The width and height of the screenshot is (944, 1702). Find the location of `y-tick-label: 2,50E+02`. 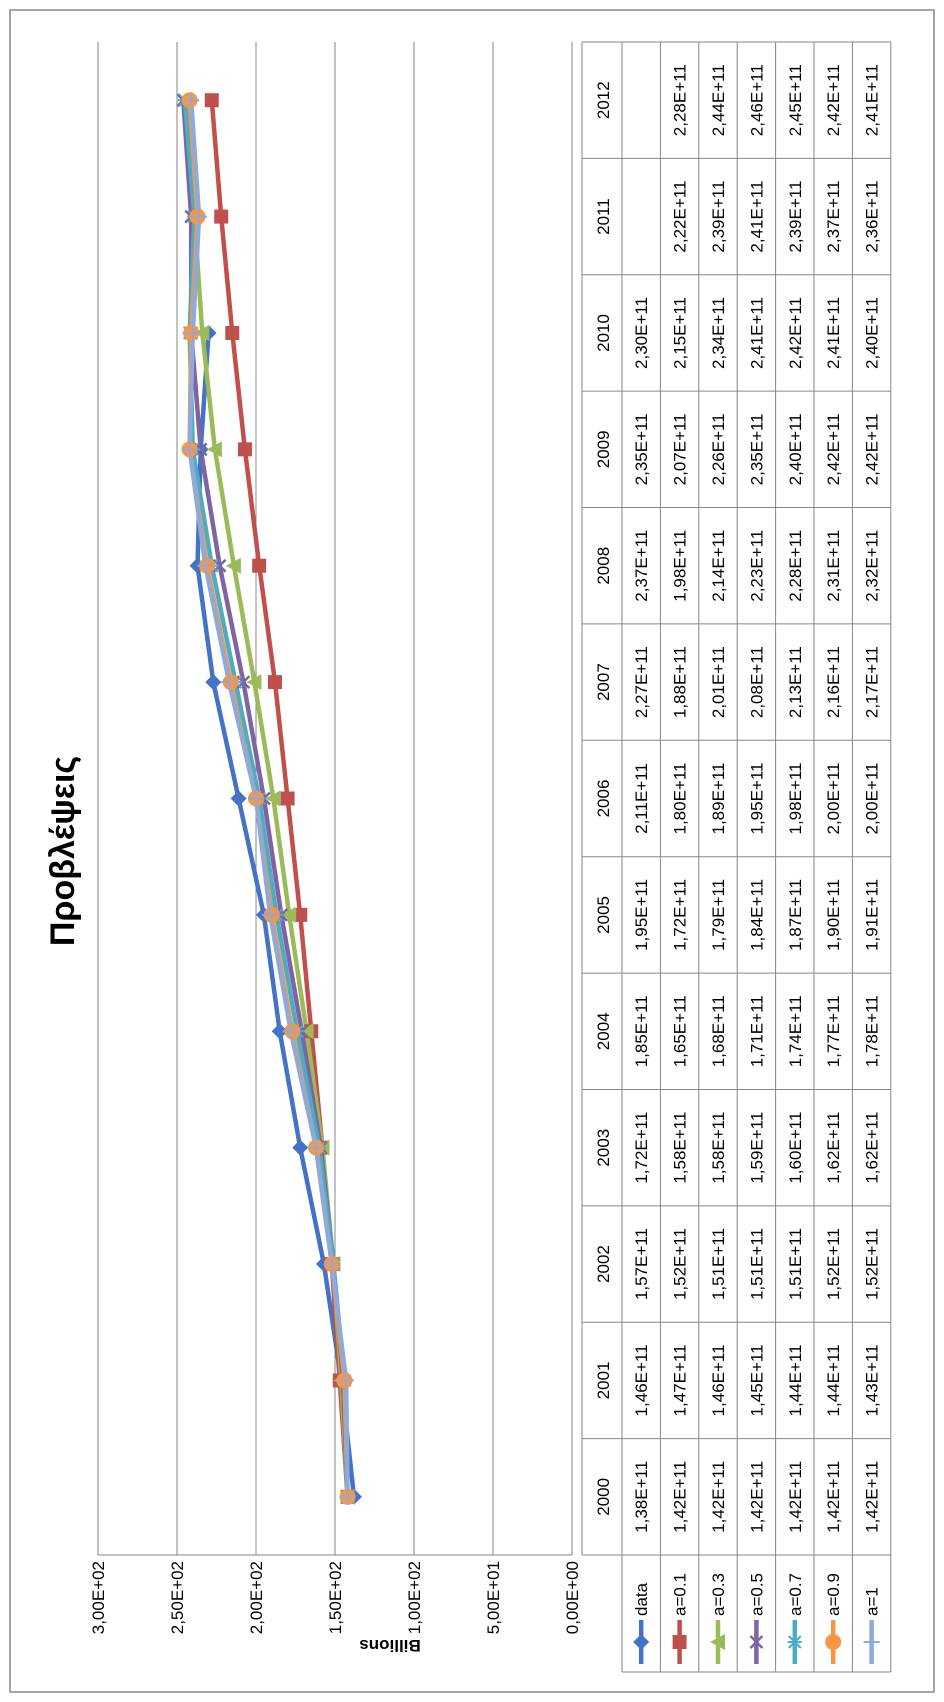

y-tick-label: 2,50E+02 is located at coordinates (177, 1597).